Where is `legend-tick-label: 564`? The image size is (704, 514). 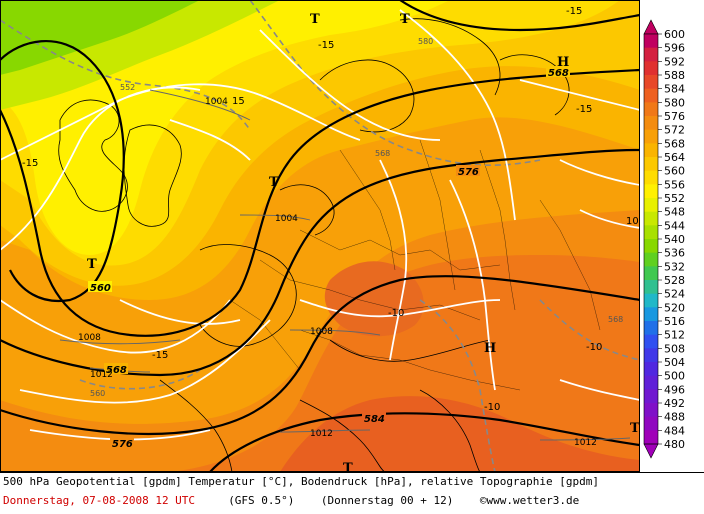 legend-tick-label: 564 is located at coordinates (674, 157).